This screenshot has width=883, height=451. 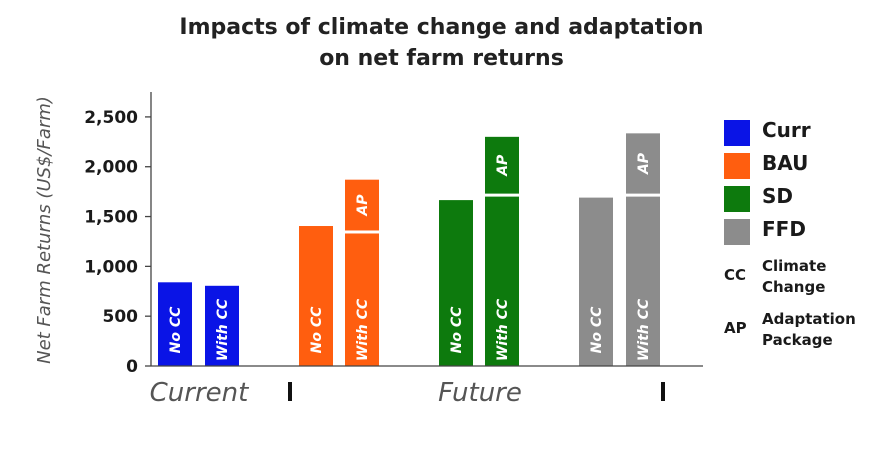 I want to click on abbreviation-cc-definition: Climate Change, so click(x=794, y=277).